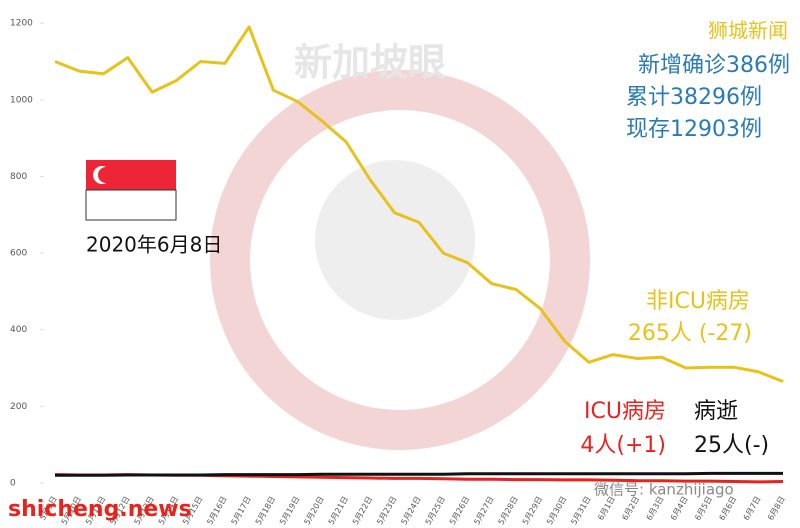  I want to click on x-tick-label: 5月27日, so click(483, 511).